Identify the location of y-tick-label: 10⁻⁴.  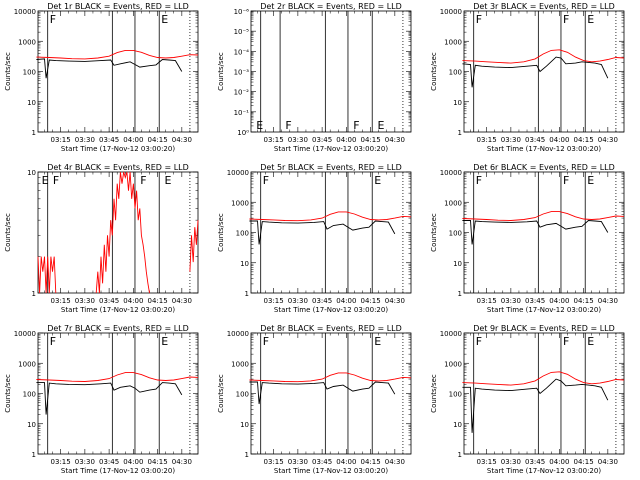
(242, 52).